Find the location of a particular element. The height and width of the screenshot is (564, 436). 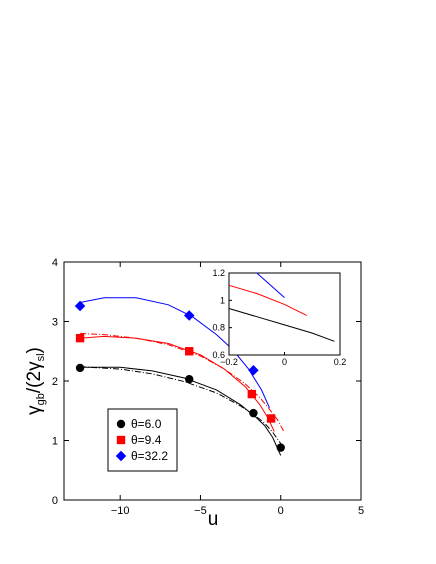

x-tick-label: −5 is located at coordinates (200, 511).